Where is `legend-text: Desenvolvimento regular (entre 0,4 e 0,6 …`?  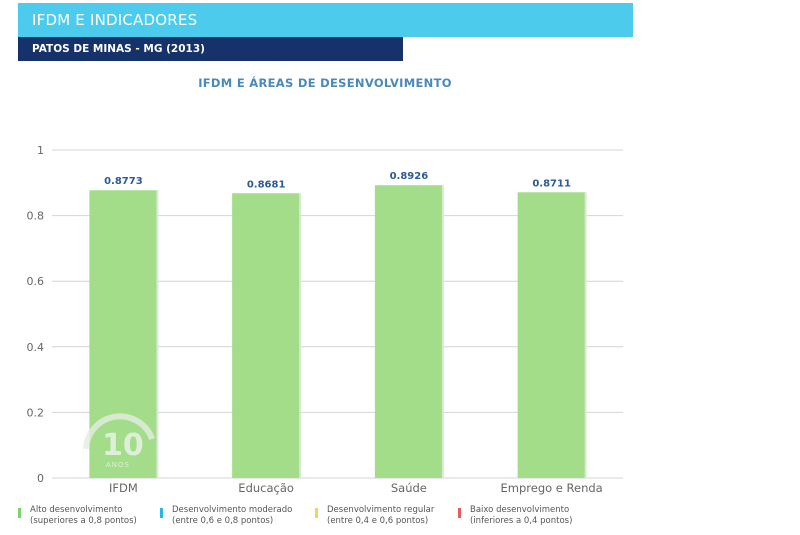
legend-text: Desenvolvimento regular (entre 0,4 e 0,6 … is located at coordinates (380, 516).